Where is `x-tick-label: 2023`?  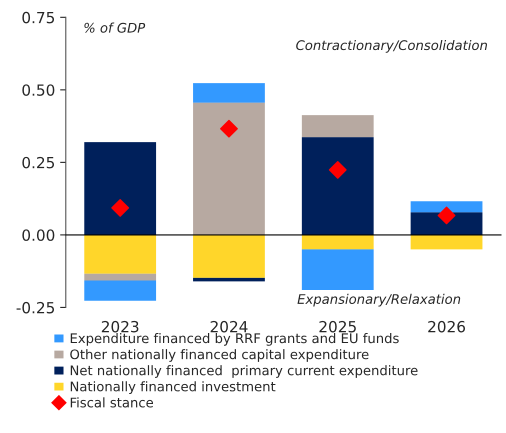
x-tick-label: 2023 is located at coordinates (120, 326).